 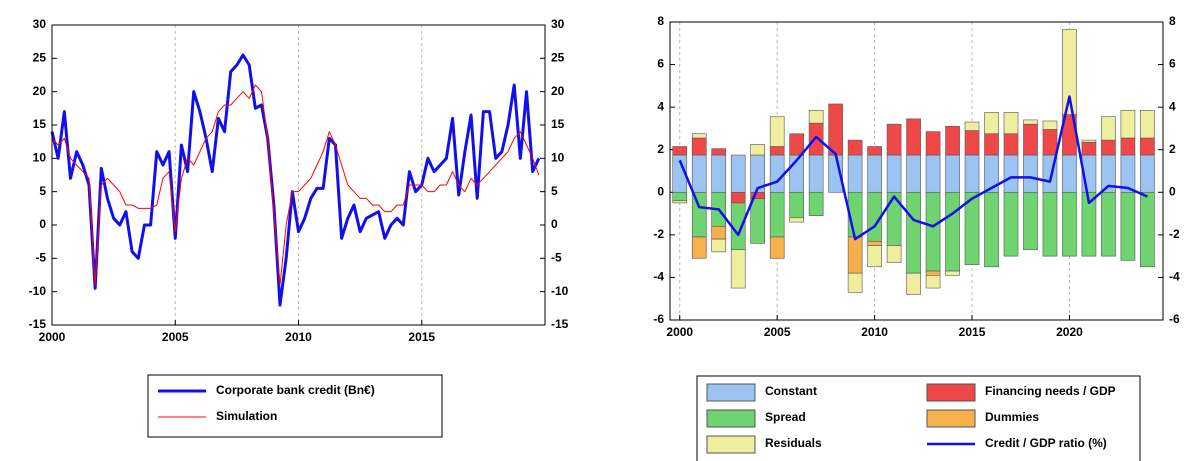 What do you see at coordinates (558, 24) in the screenshot?
I see `y2-tick-label: 30` at bounding box center [558, 24].